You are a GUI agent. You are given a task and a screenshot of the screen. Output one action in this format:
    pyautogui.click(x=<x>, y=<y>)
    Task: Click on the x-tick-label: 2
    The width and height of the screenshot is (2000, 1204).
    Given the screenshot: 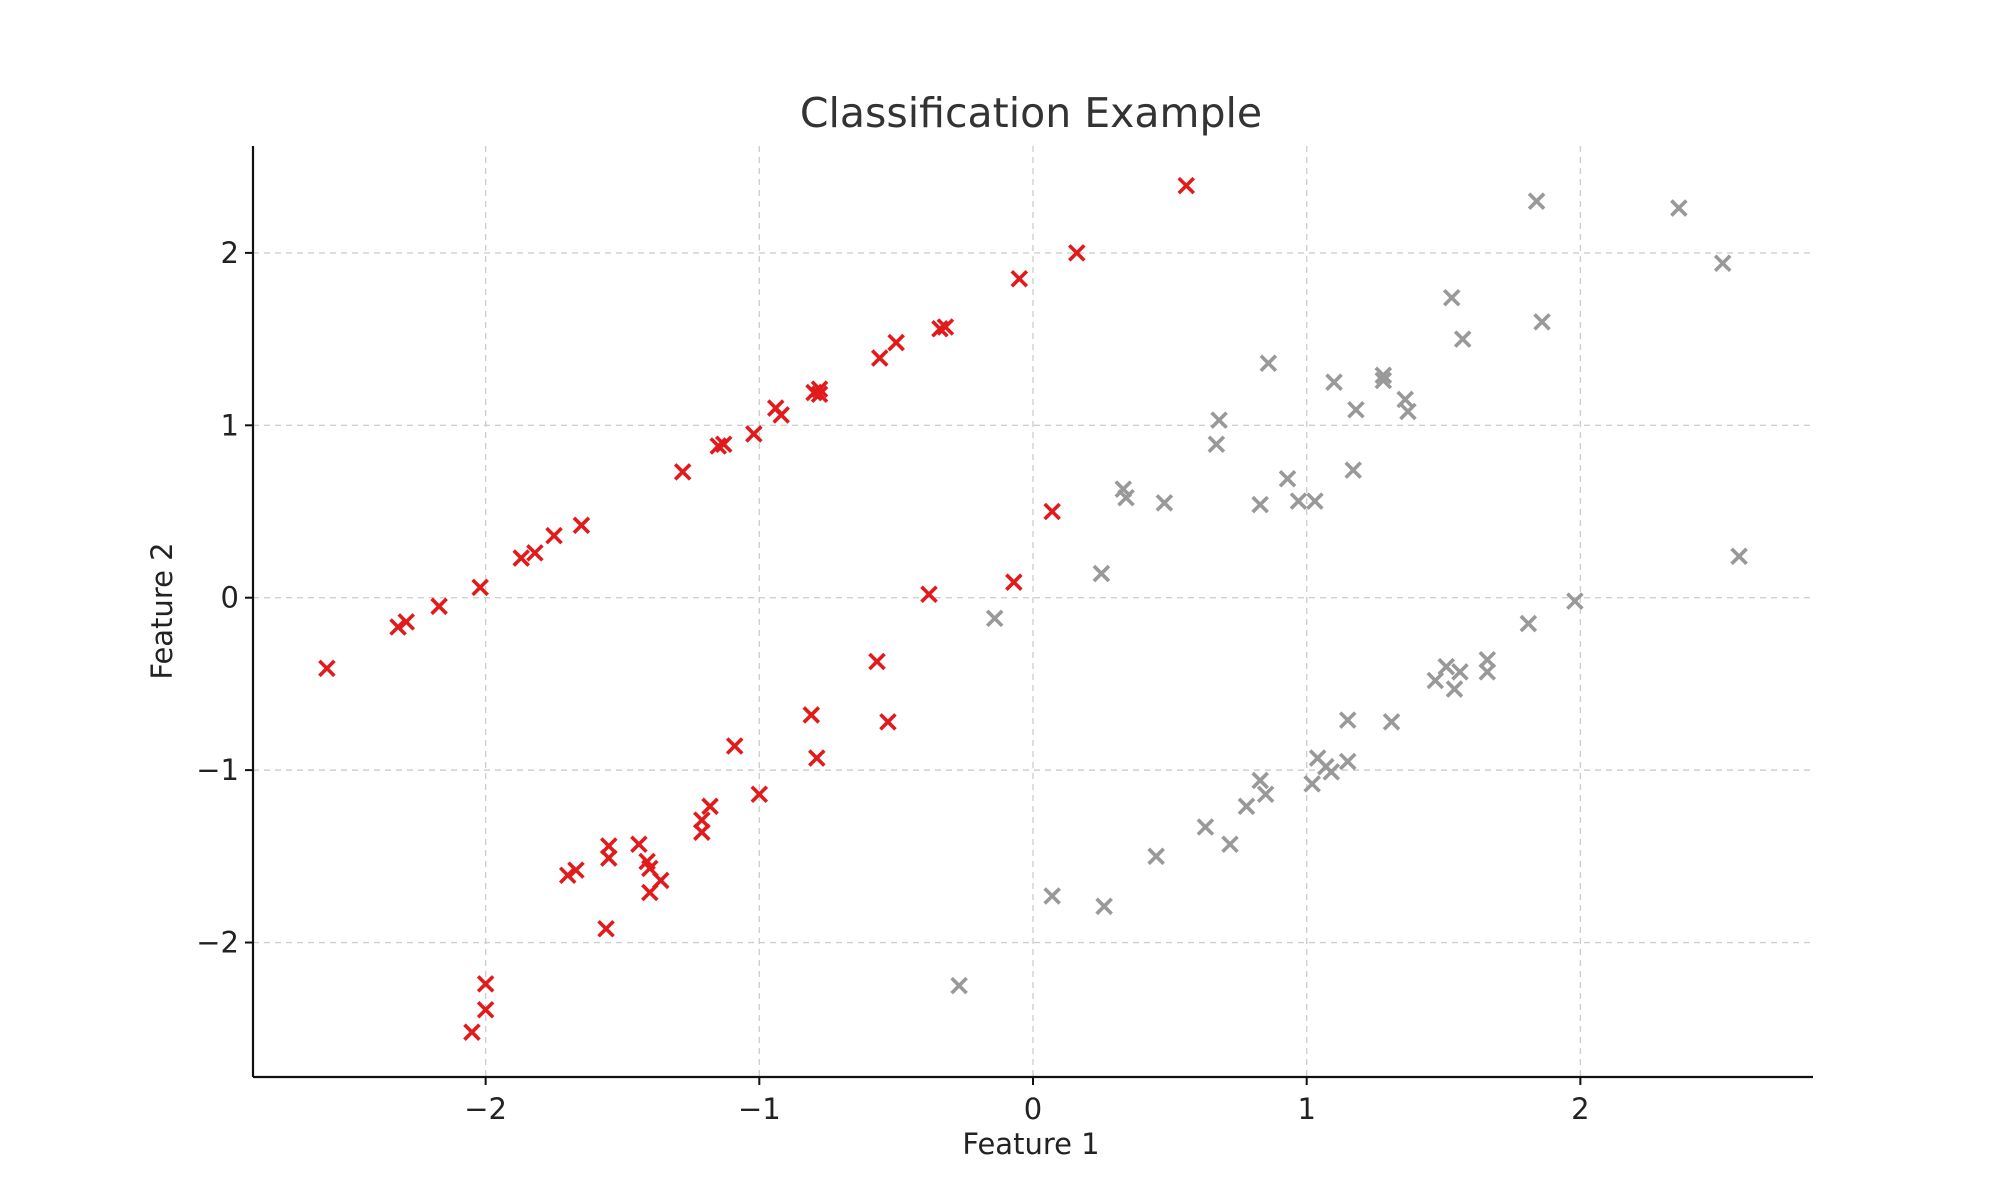 What is the action you would take?
    pyautogui.click(x=1580, y=1109)
    